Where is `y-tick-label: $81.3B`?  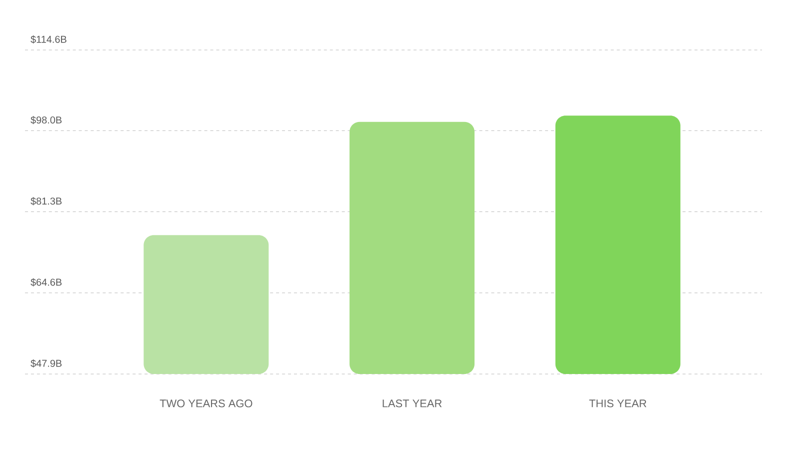
y-tick-label: $81.3B is located at coordinates (46, 201).